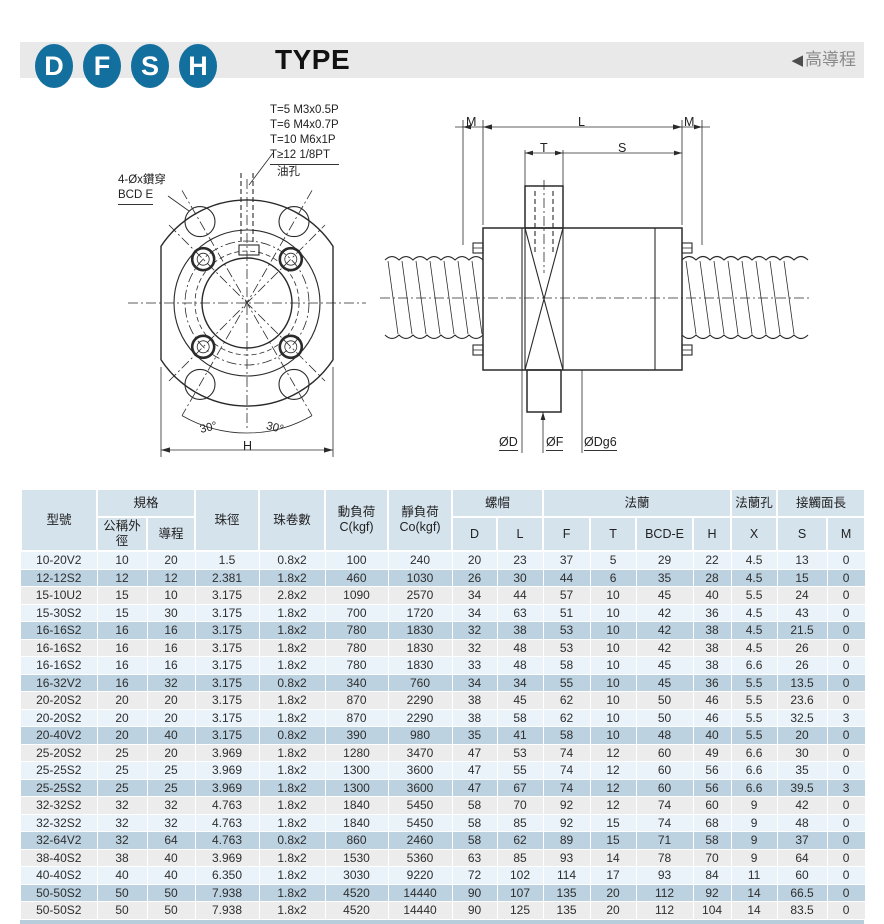  What do you see at coordinates (357, 683) in the screenshot?
I see `table-cell: 340` at bounding box center [357, 683].